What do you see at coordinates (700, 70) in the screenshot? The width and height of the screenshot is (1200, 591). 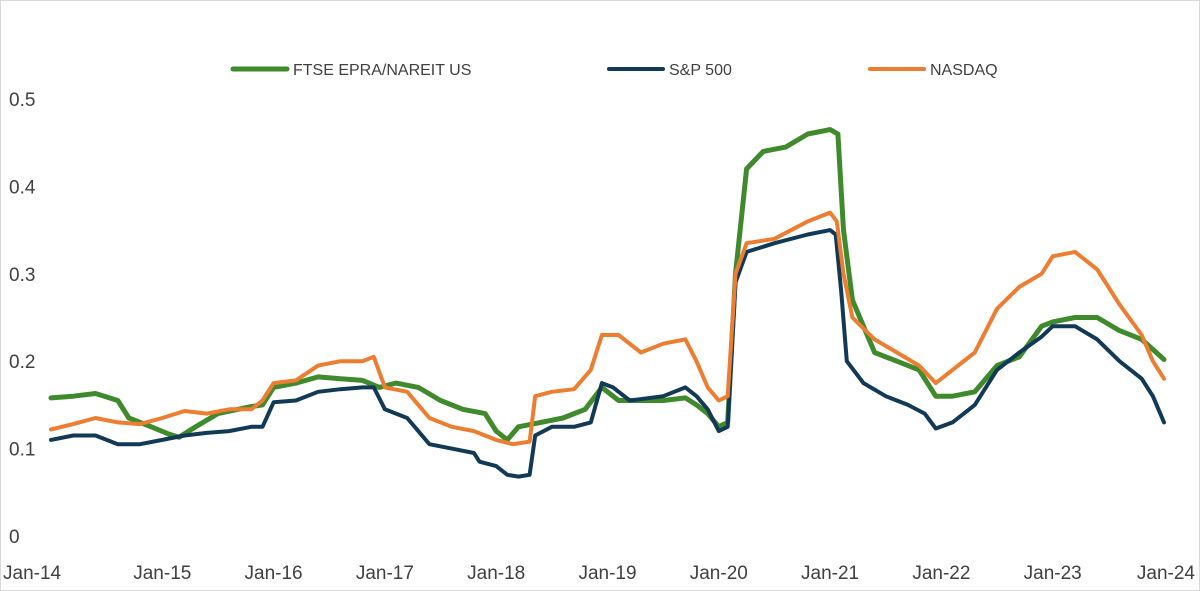 I see `legend-label: S&P 500` at bounding box center [700, 70].